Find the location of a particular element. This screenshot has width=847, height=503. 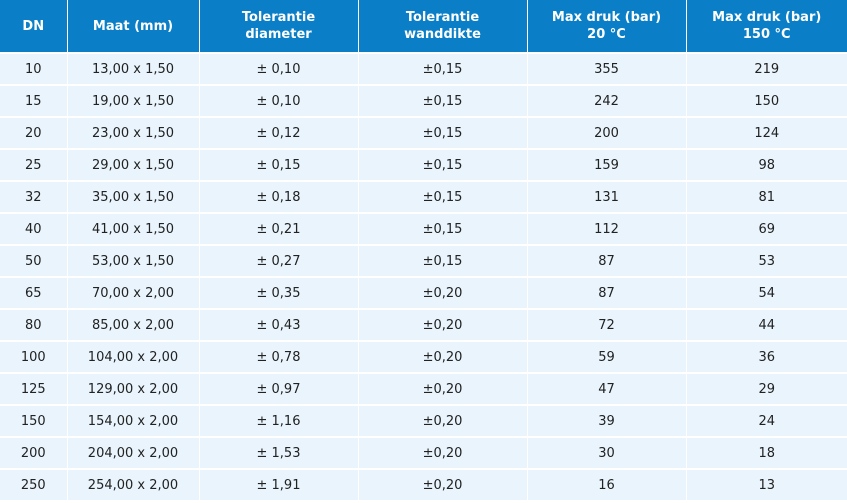

cell-max-druk-20: 159 is located at coordinates (607, 164).